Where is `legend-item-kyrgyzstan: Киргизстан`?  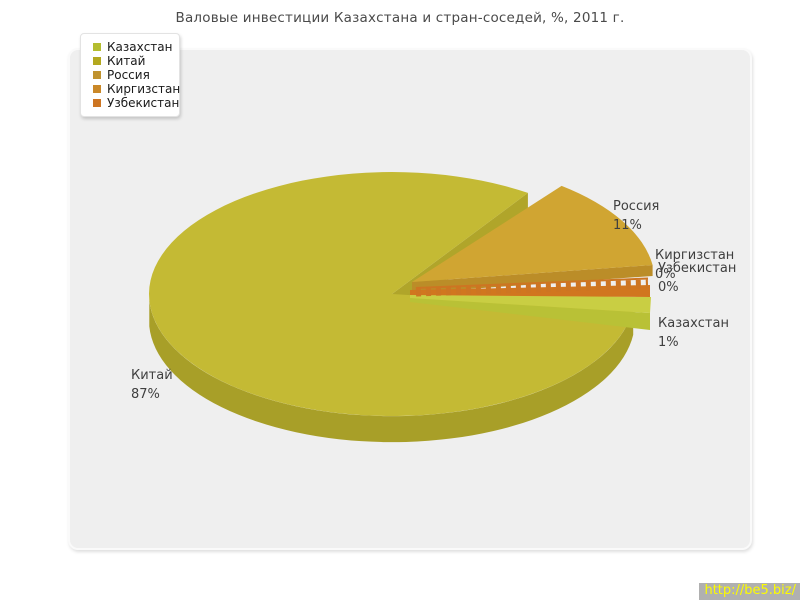
legend-item-kyrgyzstan: Киргизстан is located at coordinates (136, 89).